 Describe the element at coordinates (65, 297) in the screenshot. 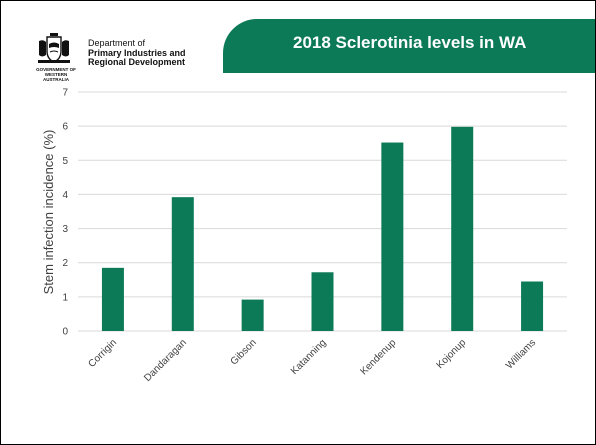

I see `y-tick-label: 1` at that location.